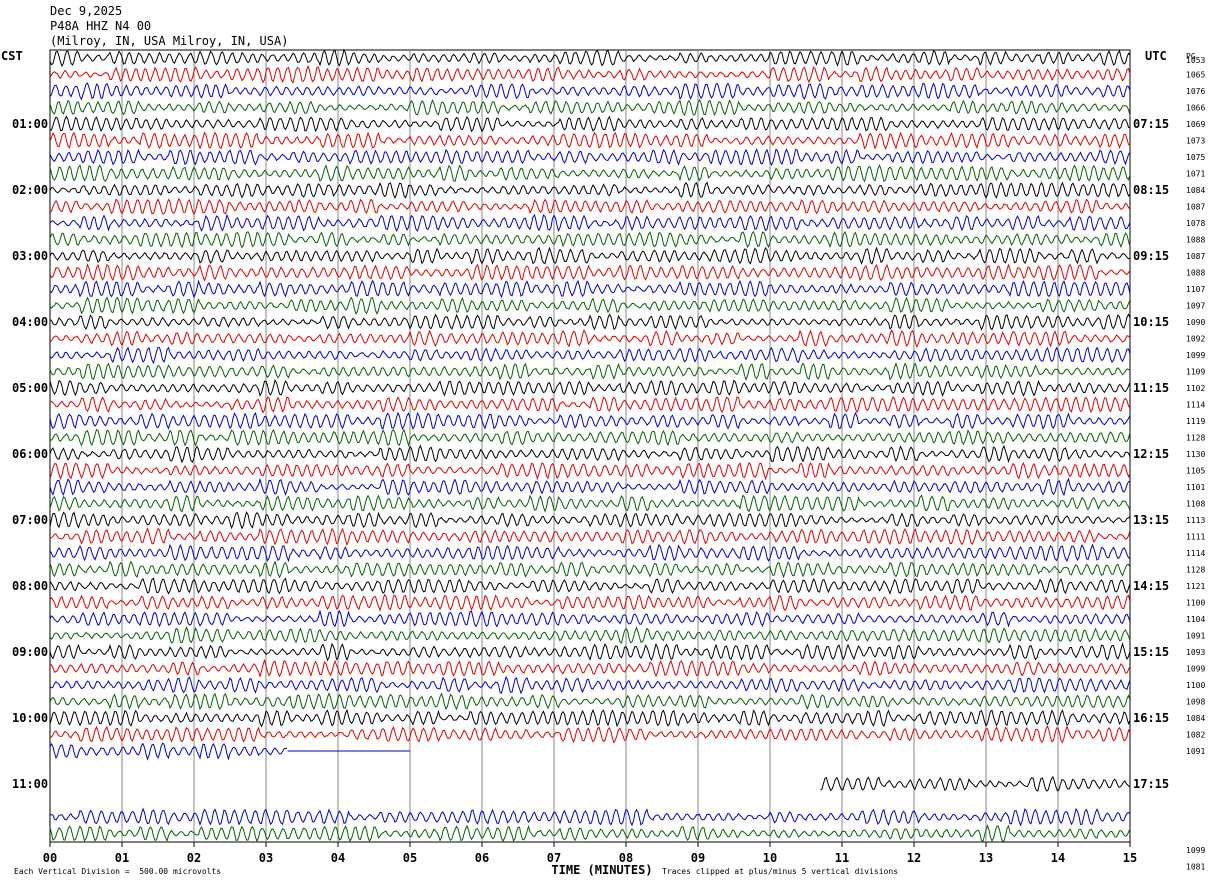 This screenshot has height=886, width=1210. I want to click on trace-value: 1053, so click(1195, 60).